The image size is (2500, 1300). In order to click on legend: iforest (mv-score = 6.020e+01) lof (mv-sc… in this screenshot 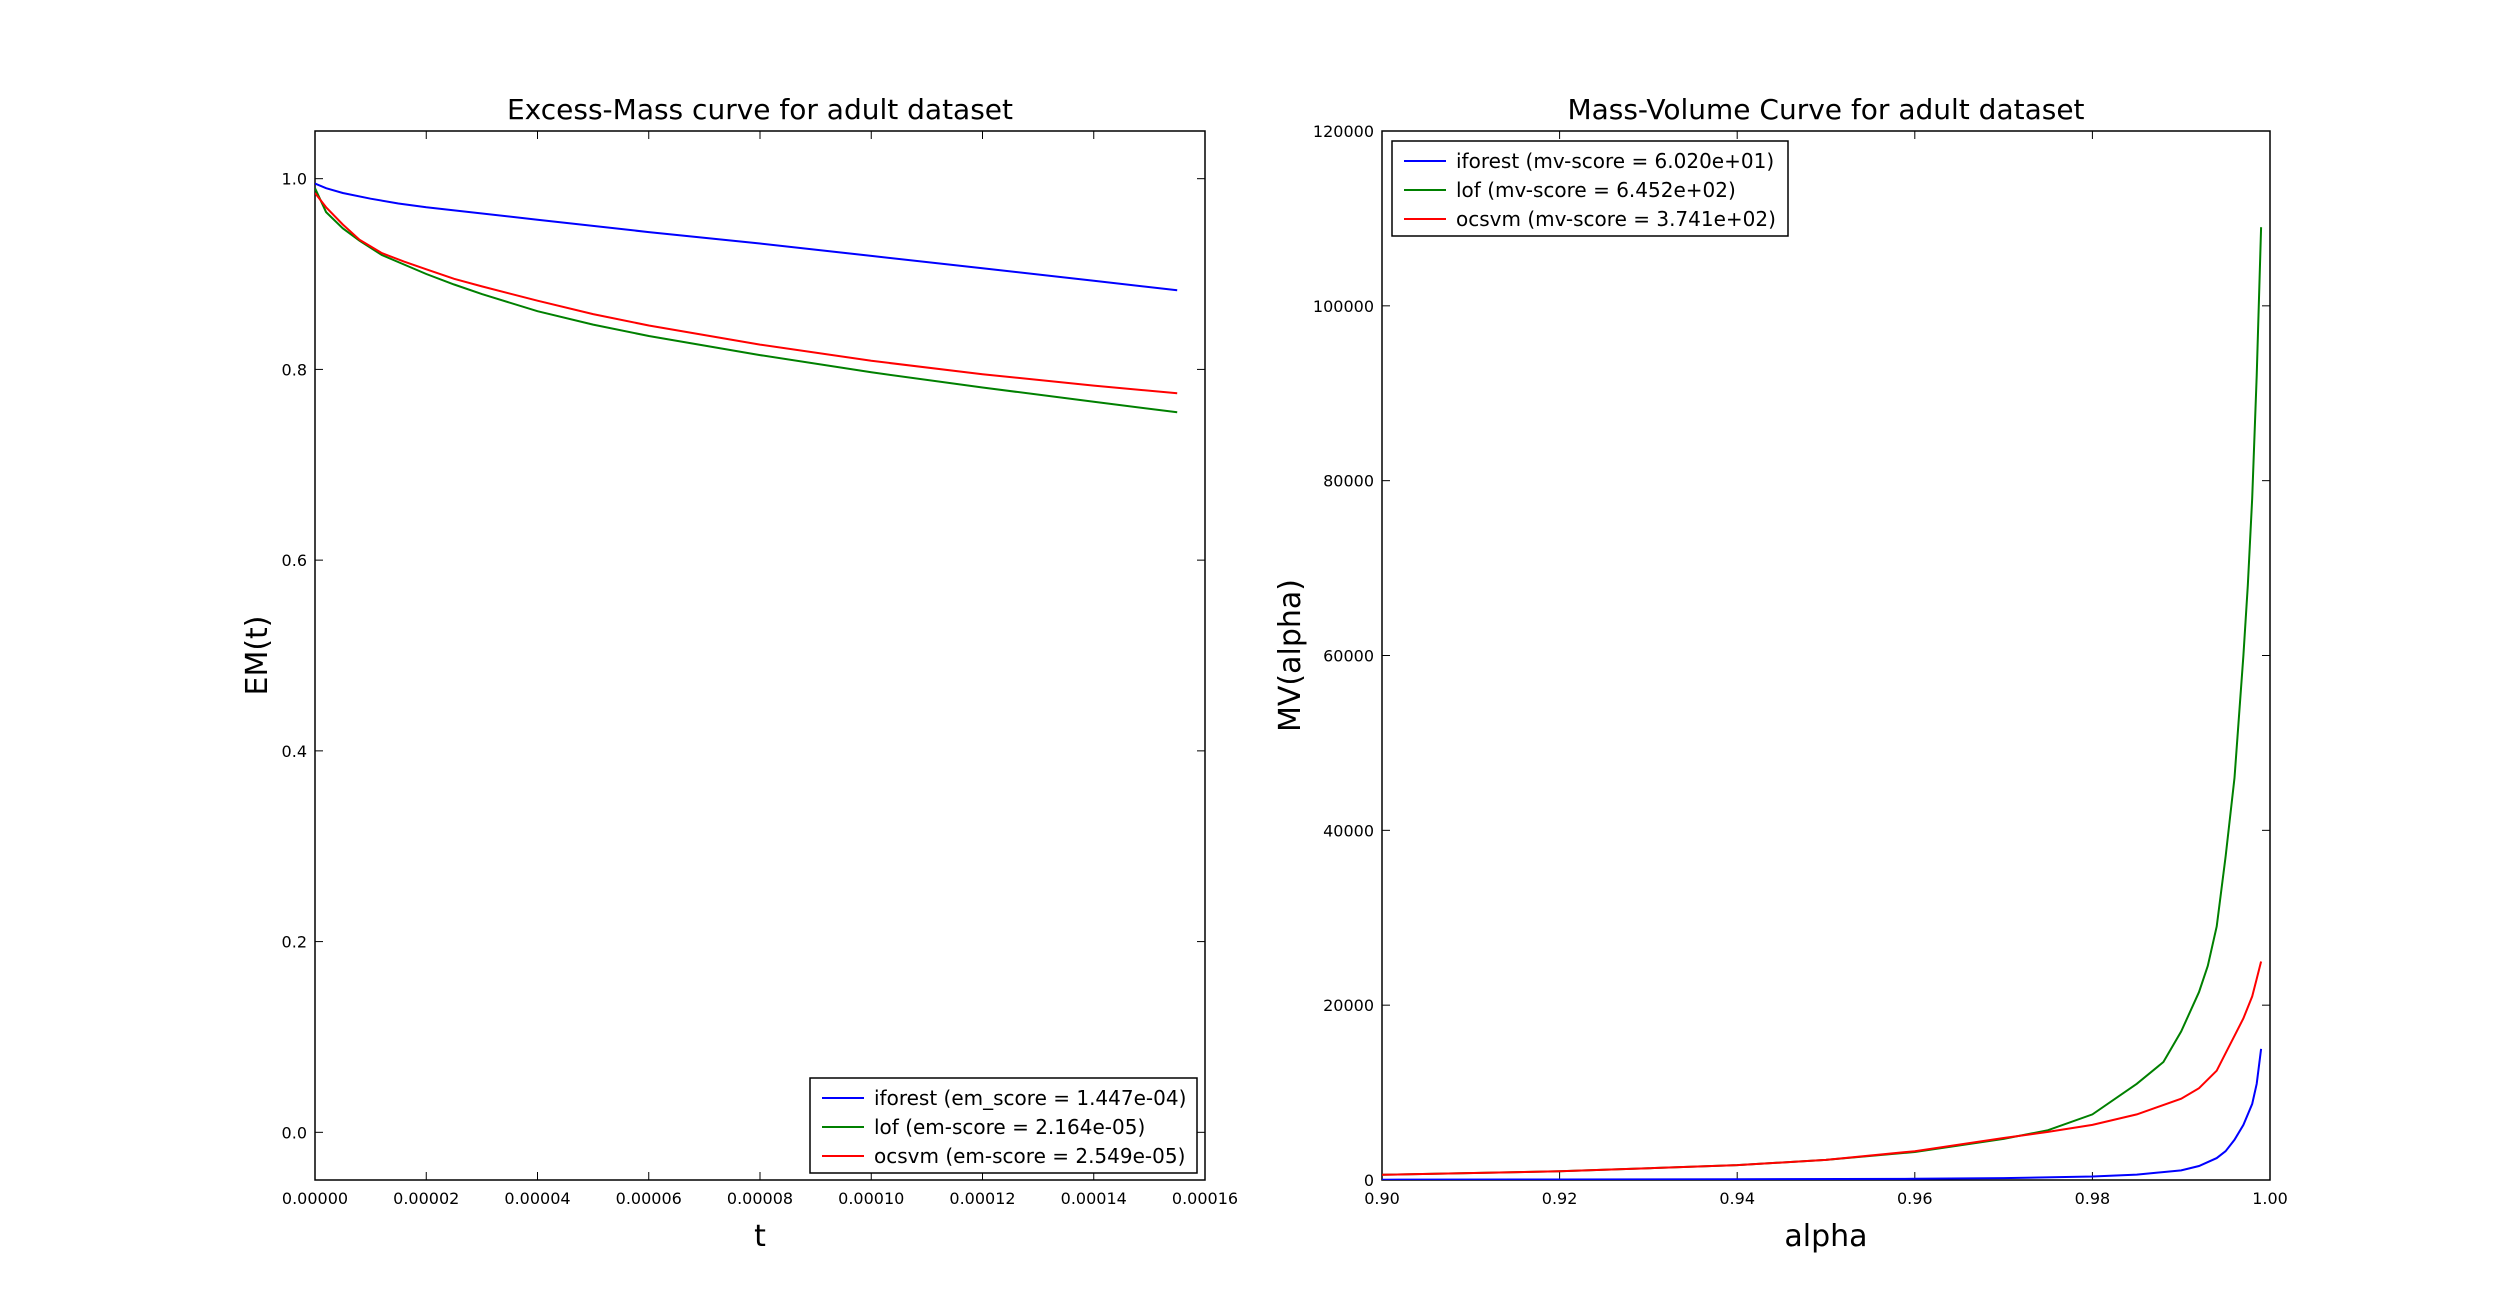, I will do `click(1590, 188)`.